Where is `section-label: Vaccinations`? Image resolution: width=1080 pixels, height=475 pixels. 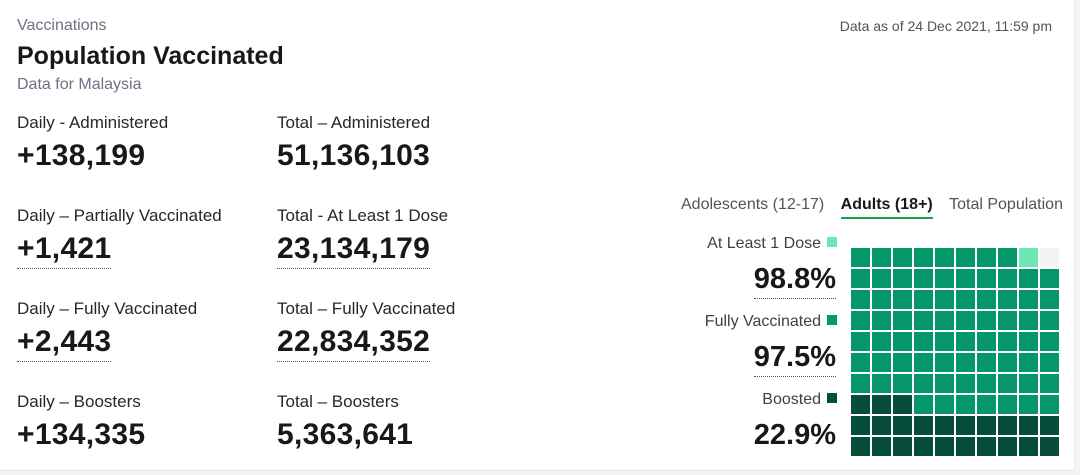
section-label: Vaccinations is located at coordinates (62, 25).